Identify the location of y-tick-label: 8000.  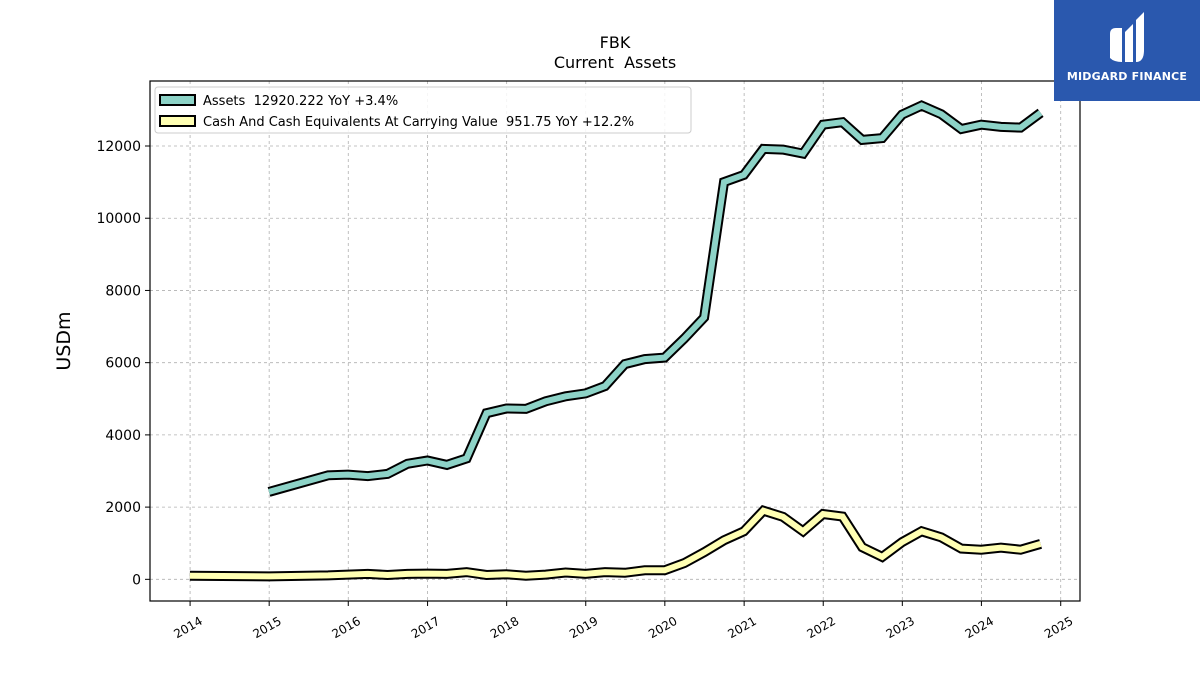
(123, 291).